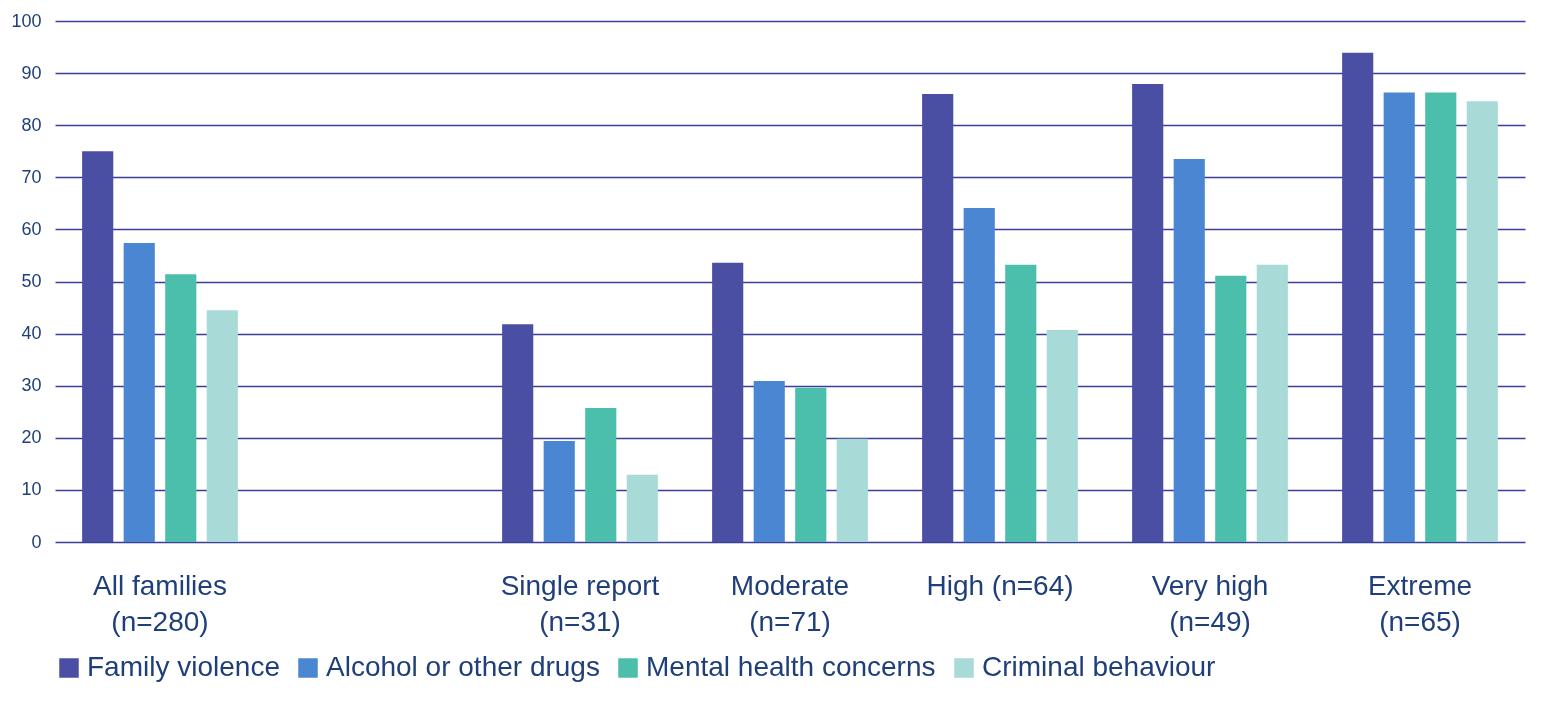 The width and height of the screenshot is (1548, 718). What do you see at coordinates (183, 666) in the screenshot?
I see `legend-label: Family violence` at bounding box center [183, 666].